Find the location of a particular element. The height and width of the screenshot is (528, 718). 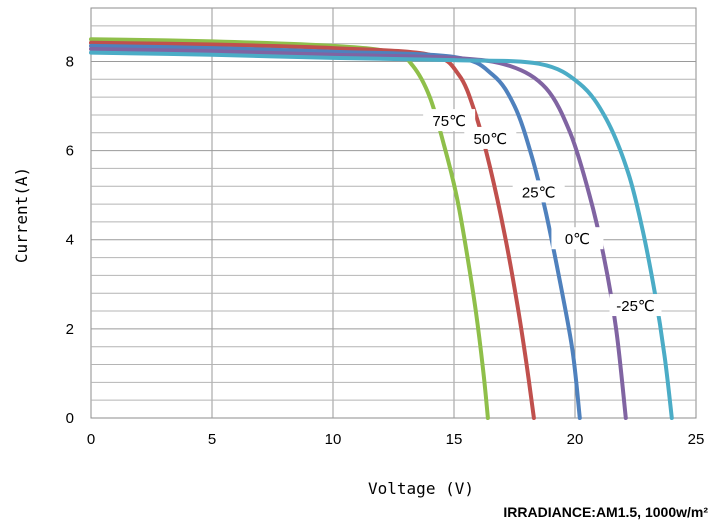

curve-label: 25℃ is located at coordinates (539, 192).